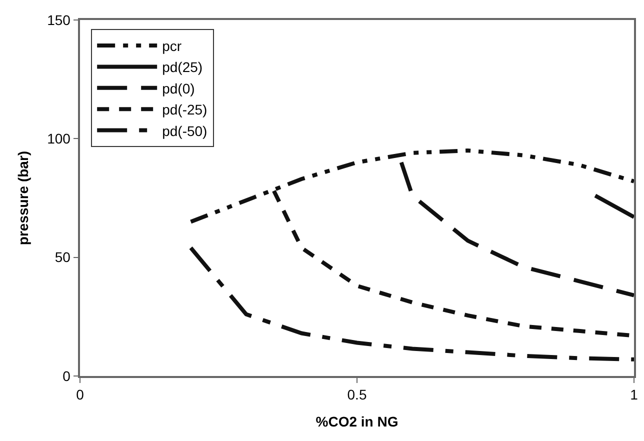  Describe the element at coordinates (357, 394) in the screenshot. I see `x-tick-label: 0.5` at that location.